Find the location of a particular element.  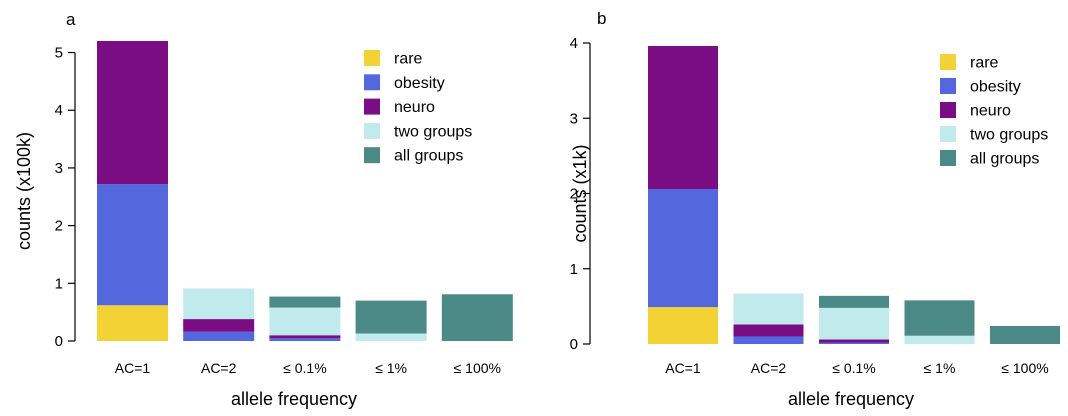

y-tick-label: 5 is located at coordinates (59, 53).